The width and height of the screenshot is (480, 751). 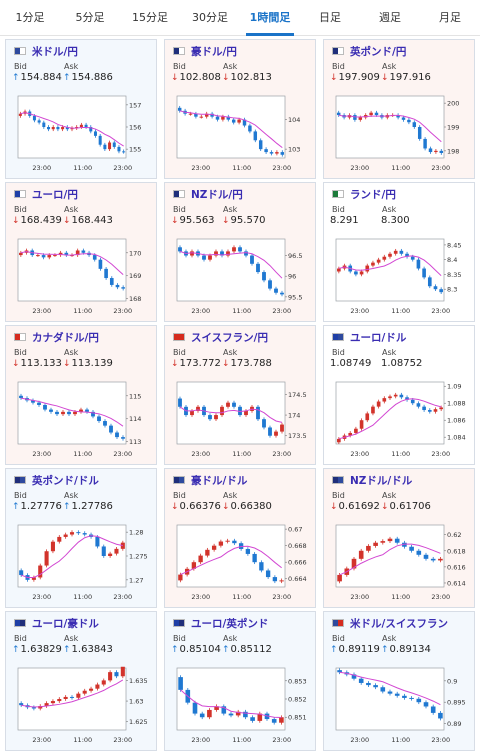 What do you see at coordinates (88, 77) in the screenshot?
I see `ask-value: ↑154.886` at bounding box center [88, 77].